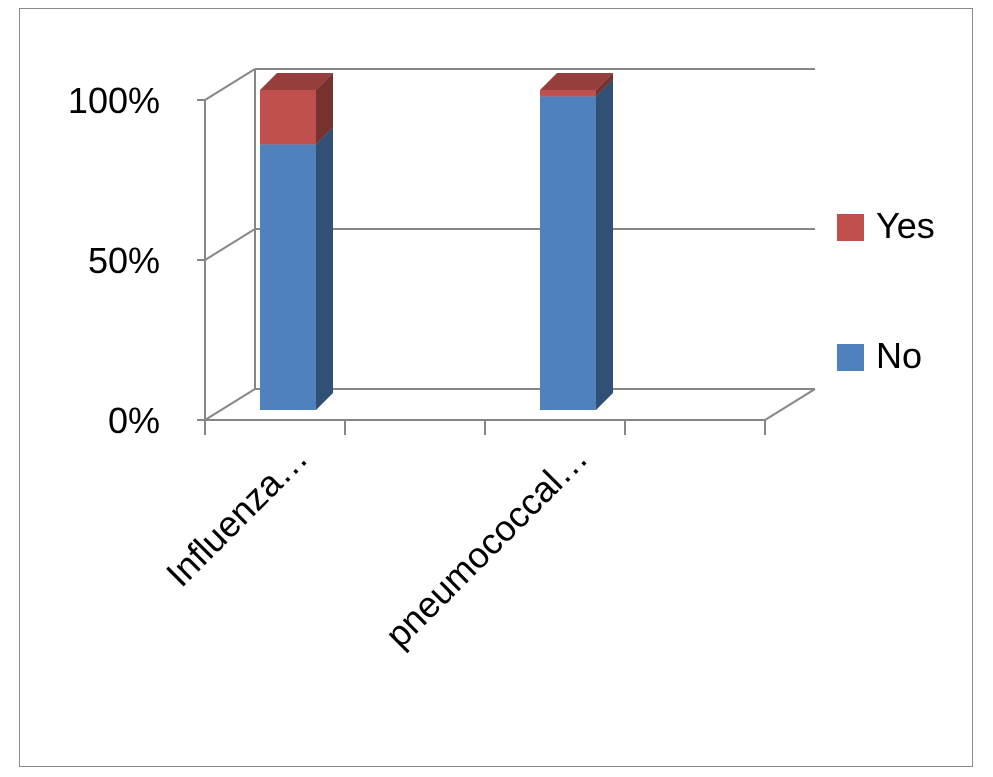 This screenshot has width=993, height=777. I want to click on y-tick-label: 0%, so click(134, 420).